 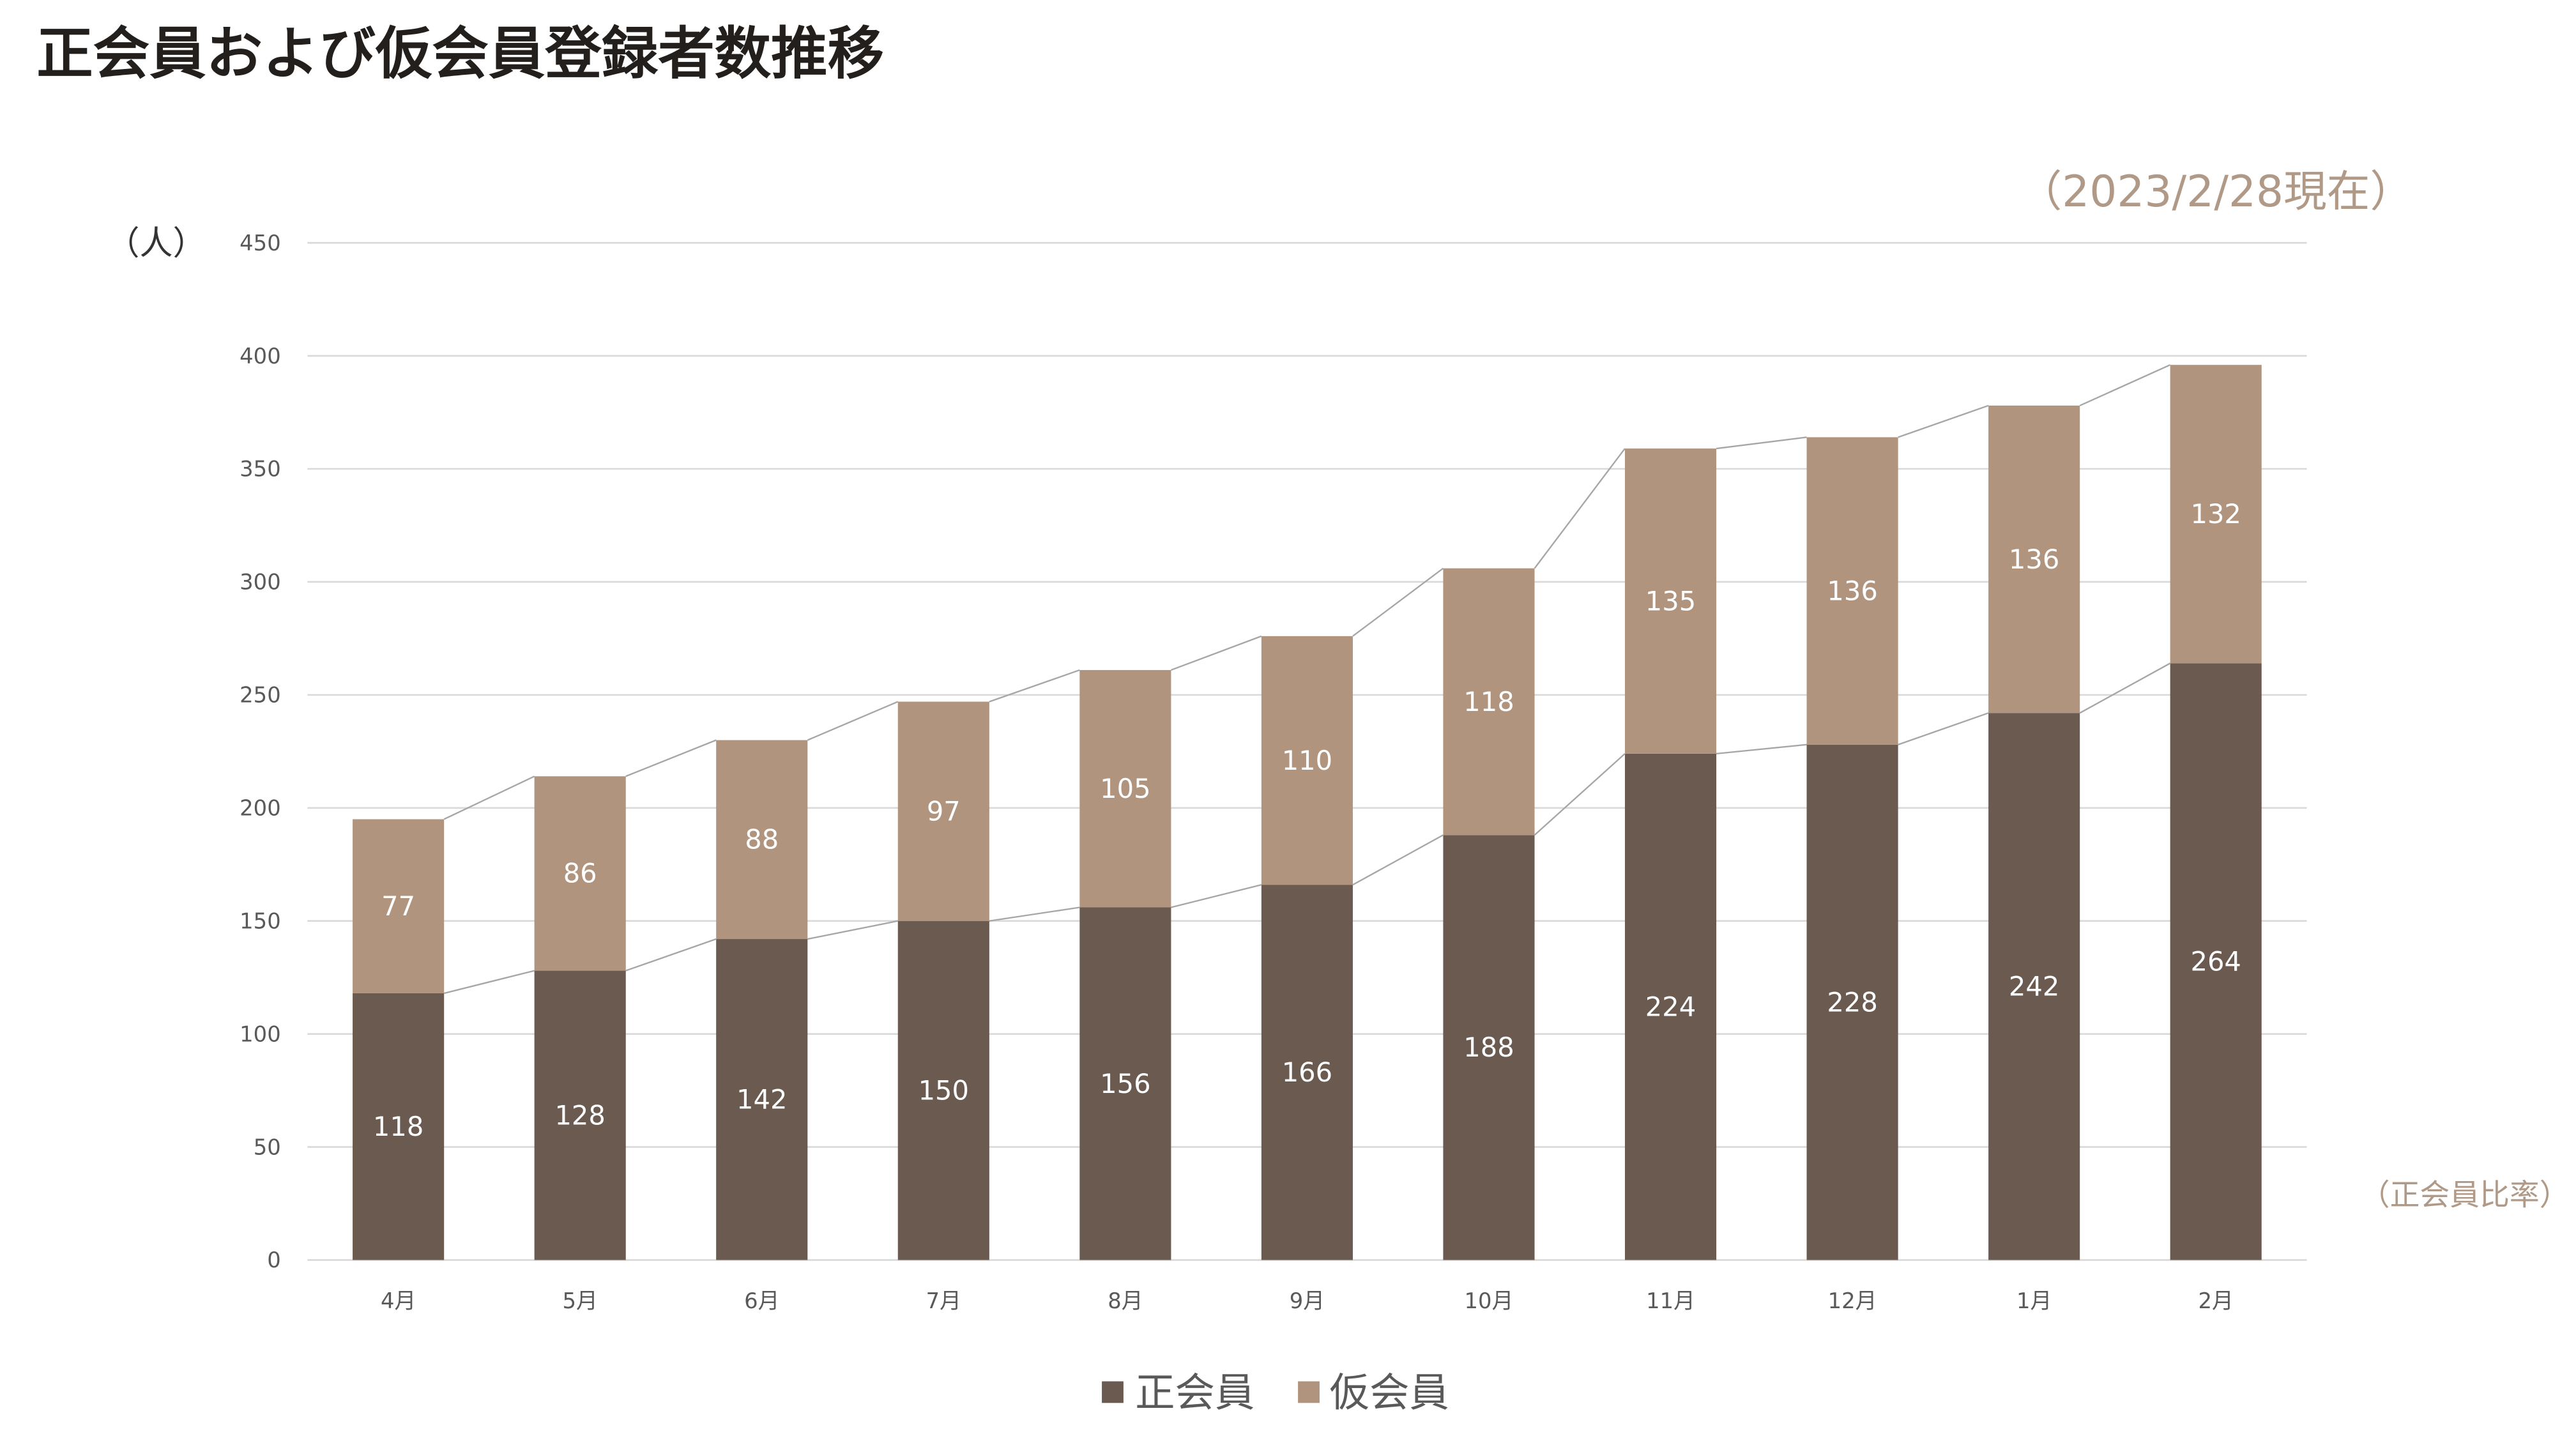 I want to click on legend-swatch-karikaiin, so click(x=1309, y=1392).